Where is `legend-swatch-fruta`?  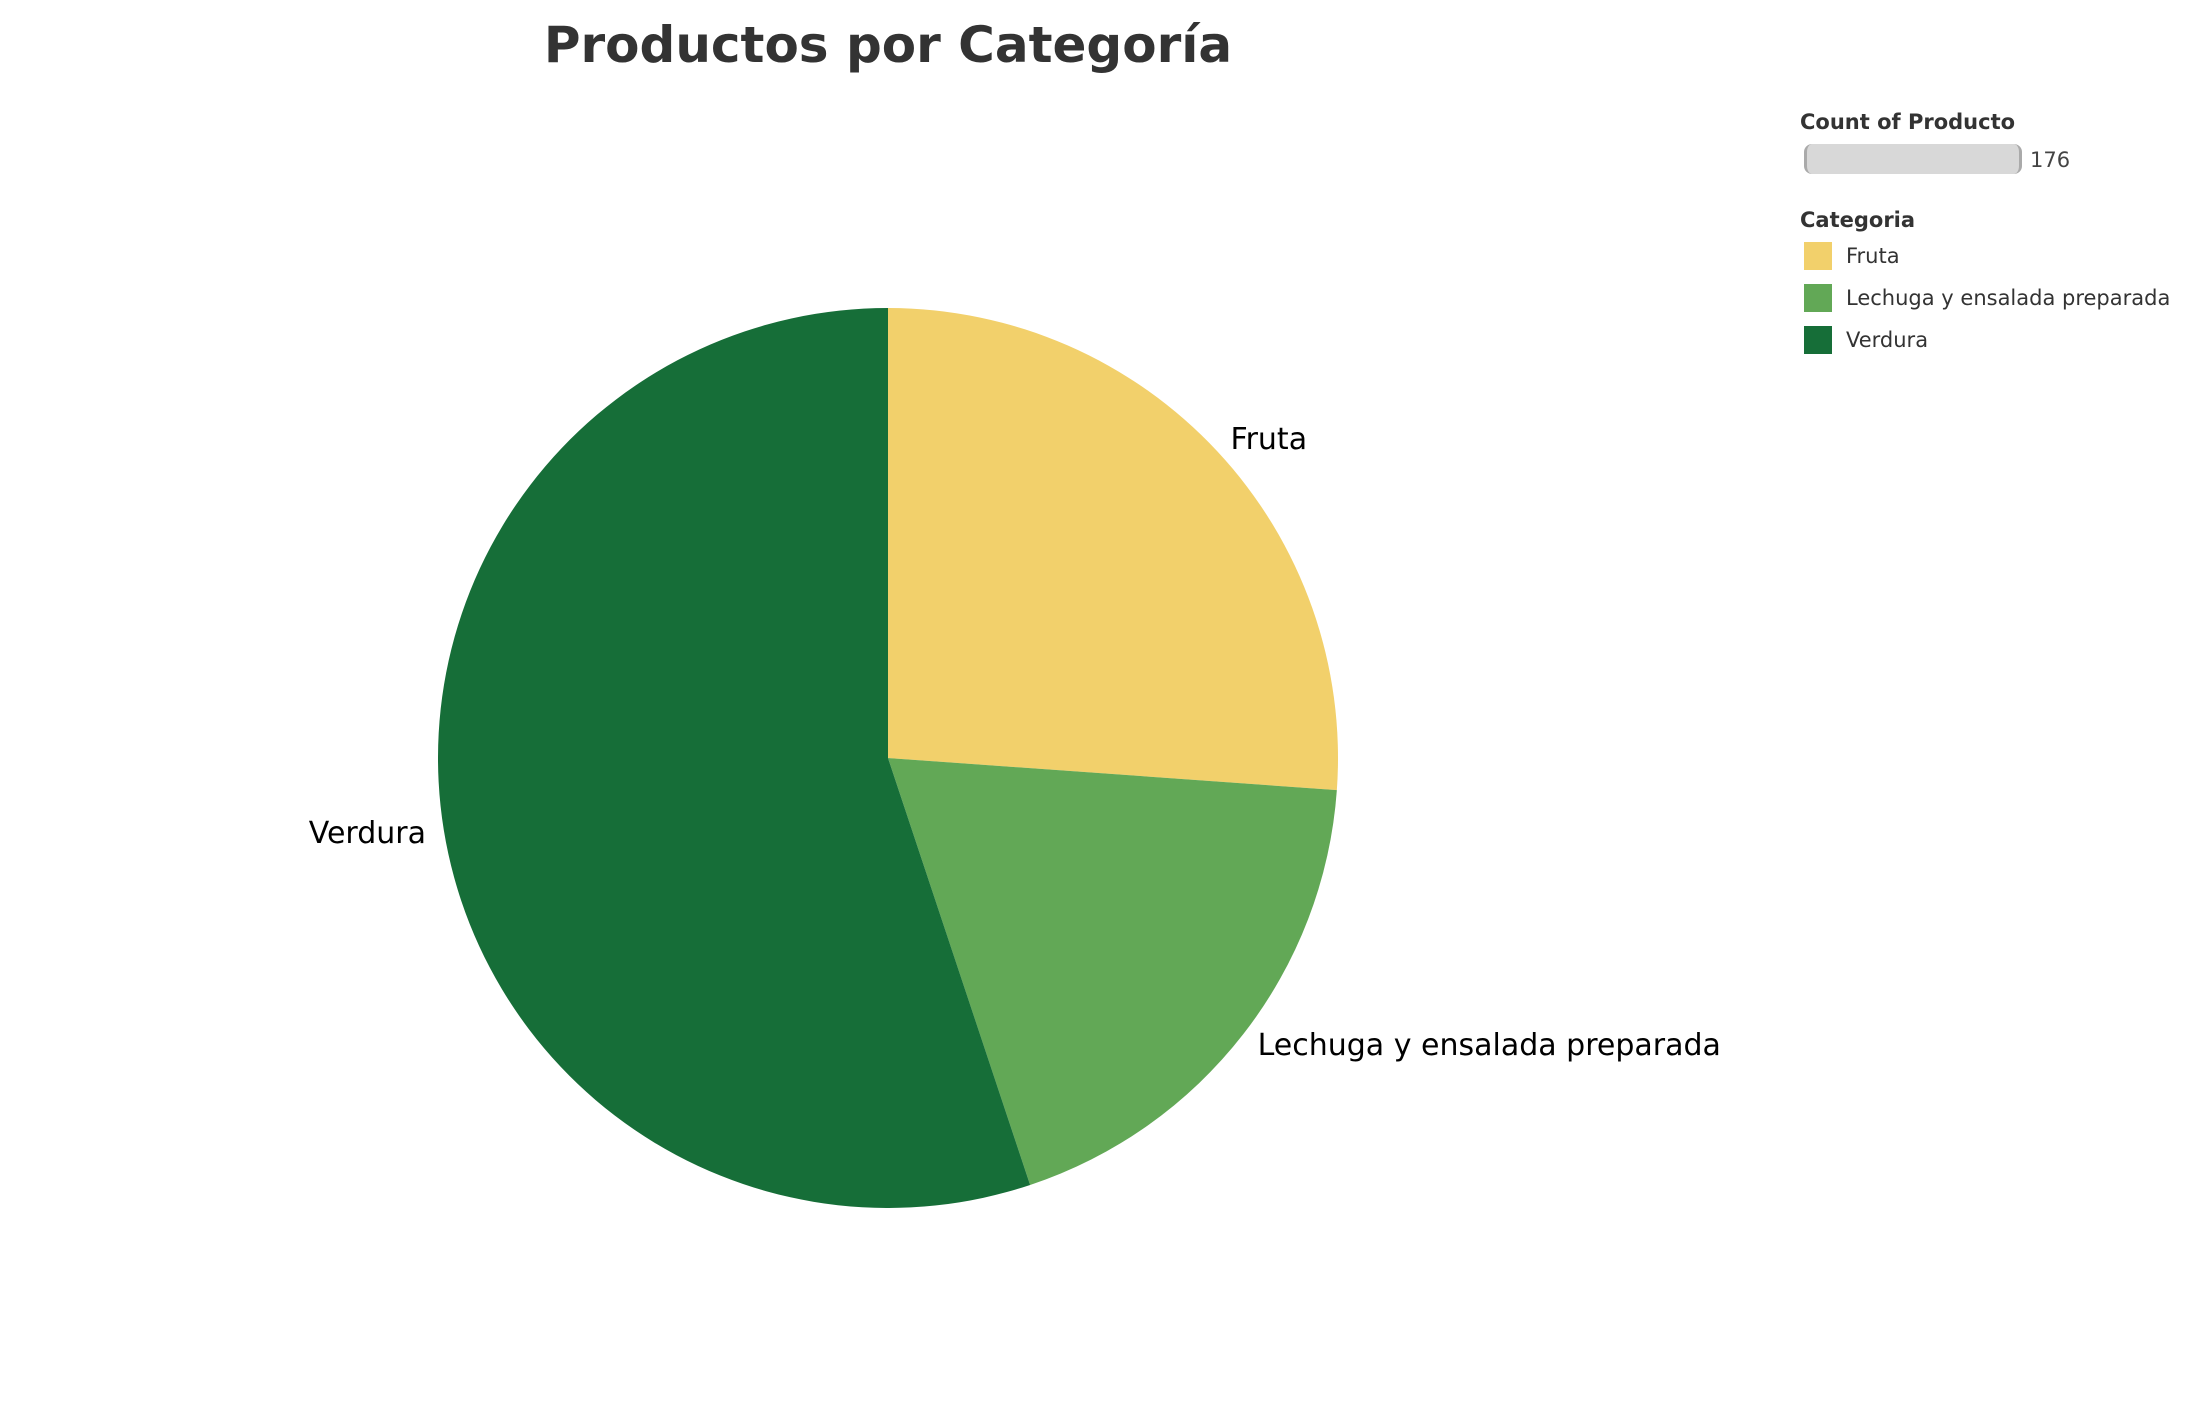 legend-swatch-fruta is located at coordinates (1818, 256).